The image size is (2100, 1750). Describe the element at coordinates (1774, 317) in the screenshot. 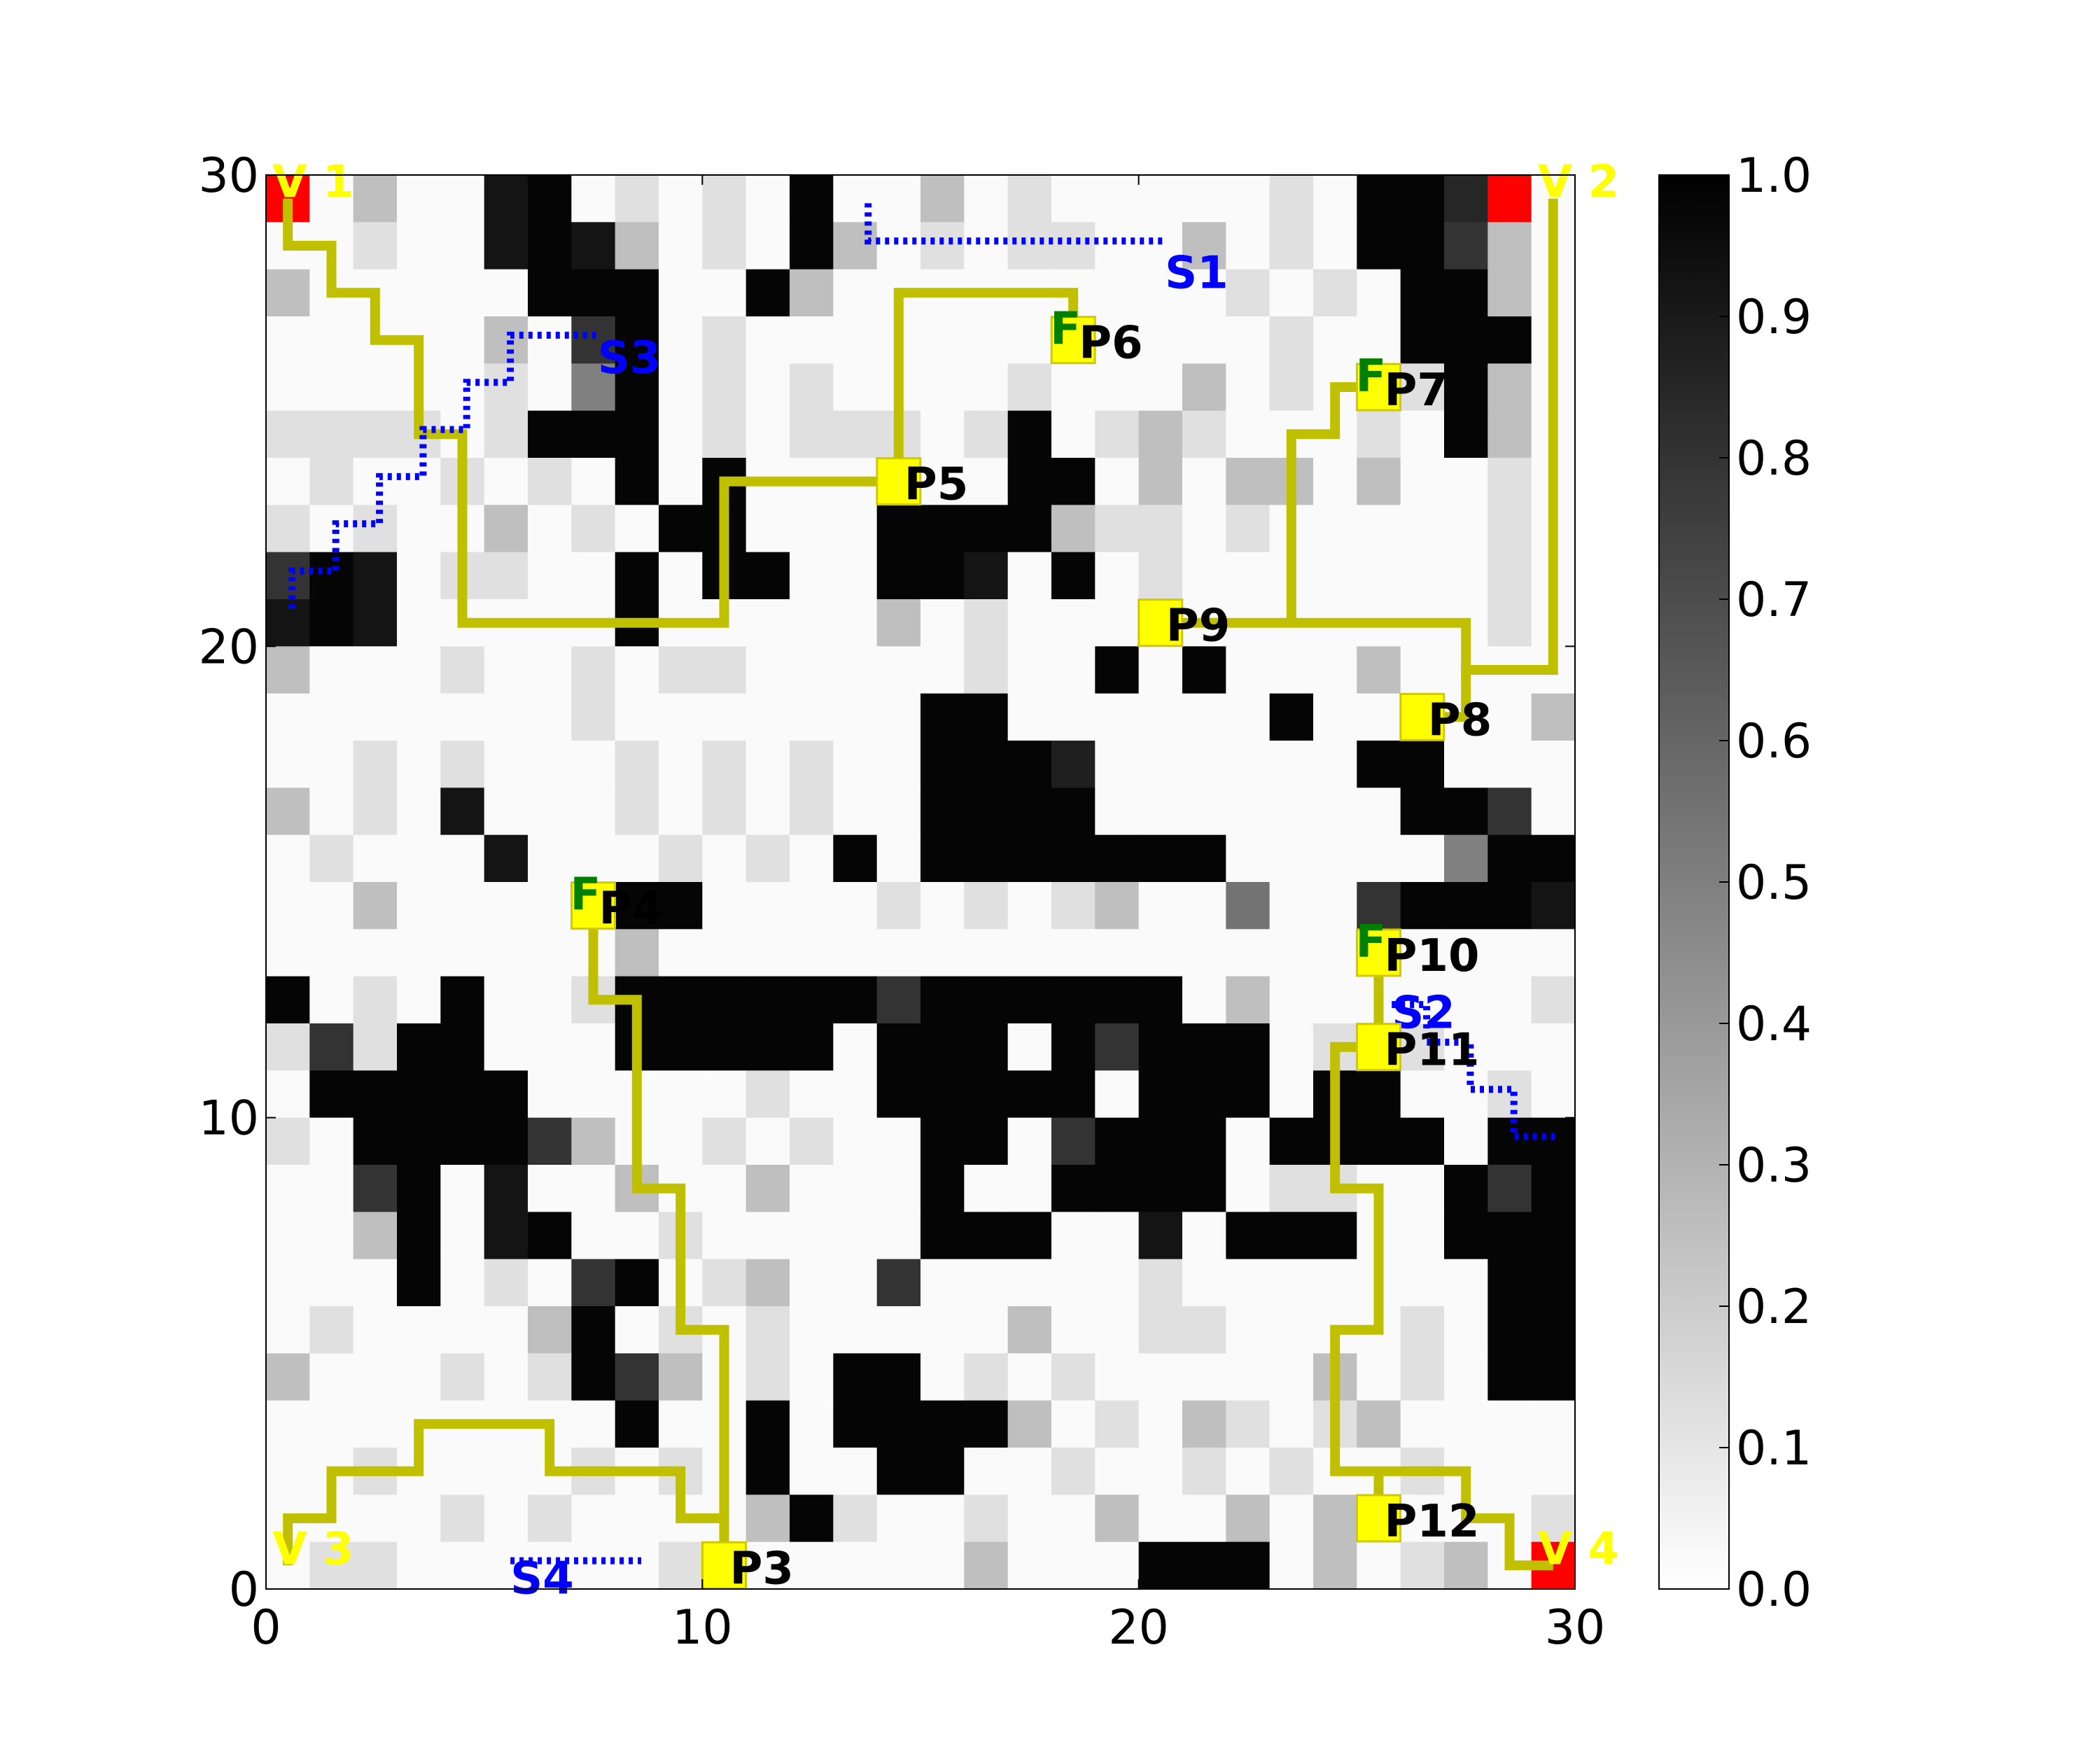

I see `colorbar-tick-label: 0.9` at that location.